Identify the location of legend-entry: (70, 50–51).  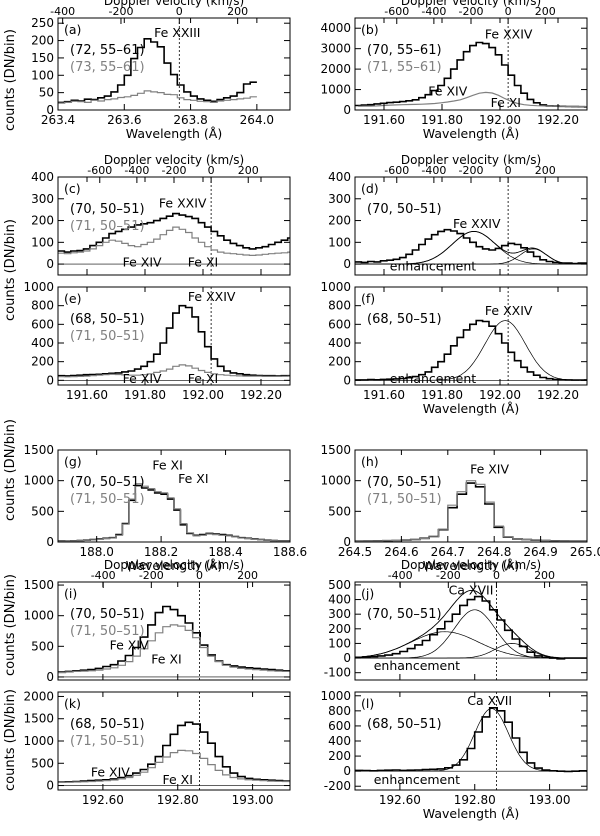
(404, 482).